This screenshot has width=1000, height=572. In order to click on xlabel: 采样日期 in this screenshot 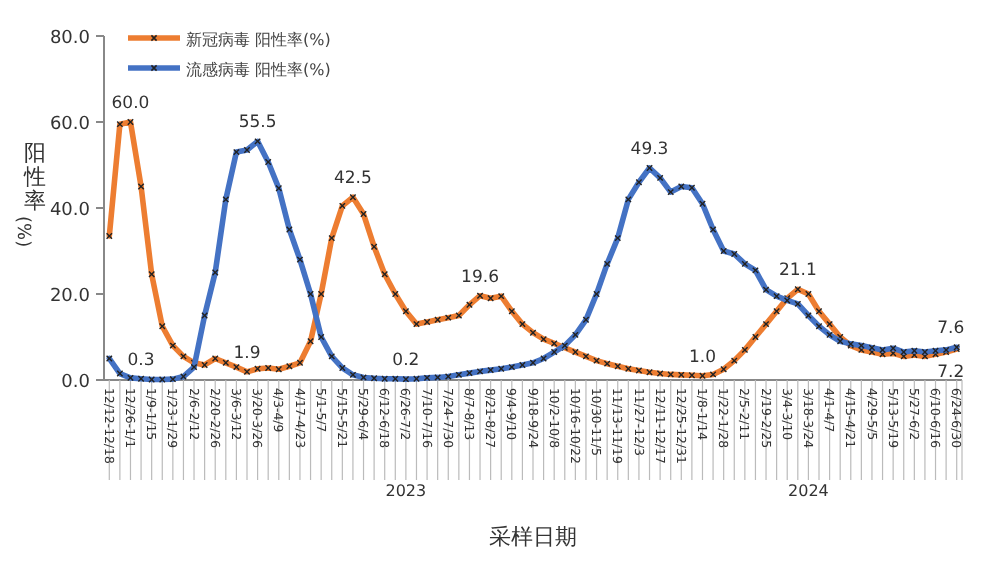, I will do `click(533, 537)`.